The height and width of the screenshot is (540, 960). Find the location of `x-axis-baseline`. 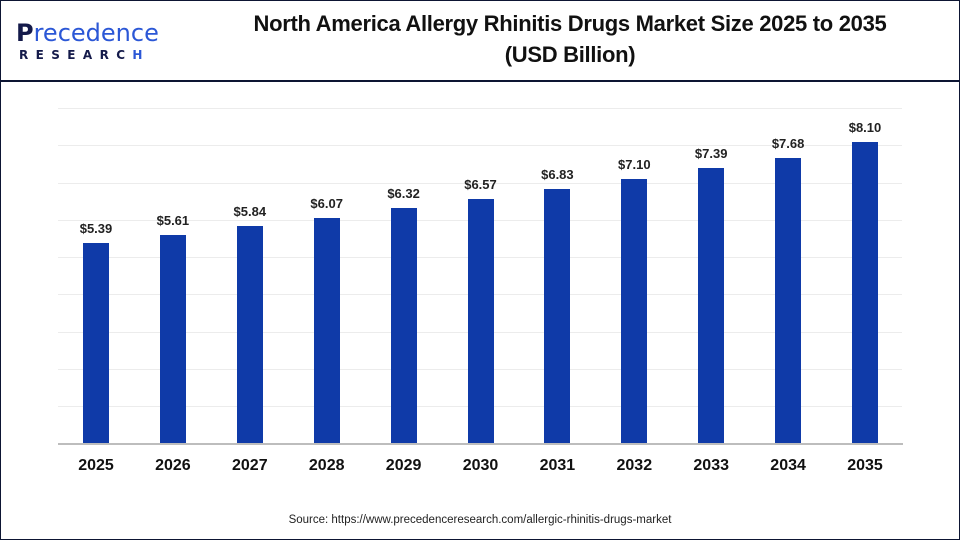

x-axis-baseline is located at coordinates (480, 444).